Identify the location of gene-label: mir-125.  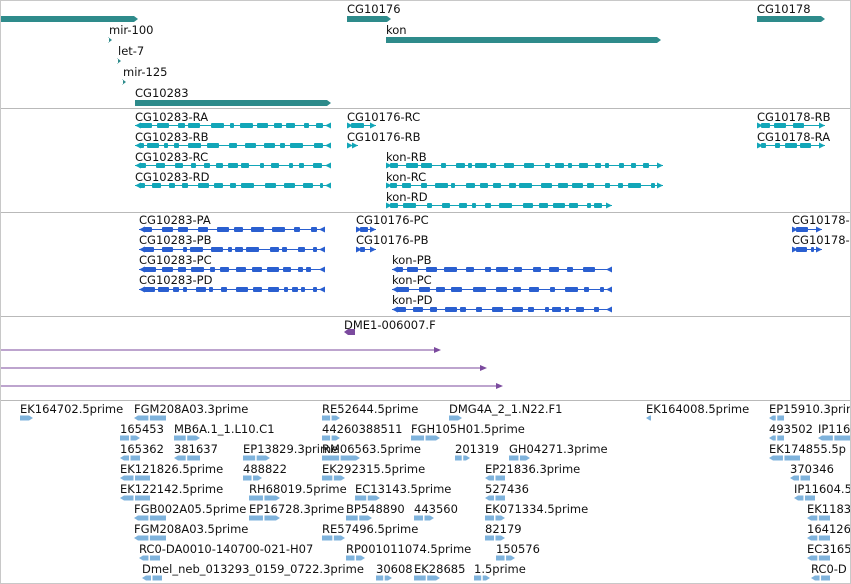
(145, 72).